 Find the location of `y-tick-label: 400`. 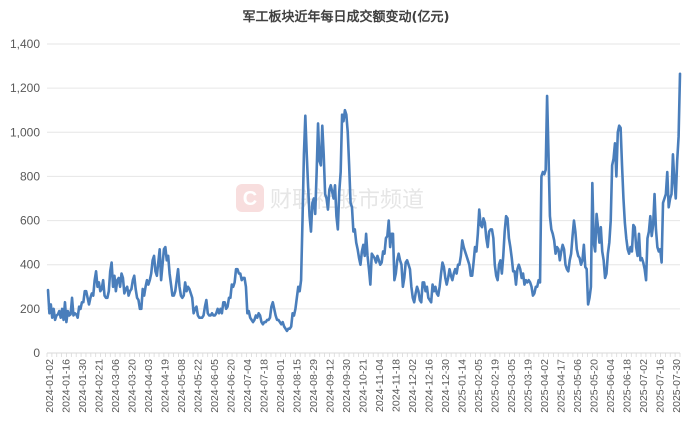

y-tick-label: 400 is located at coordinates (30, 265).